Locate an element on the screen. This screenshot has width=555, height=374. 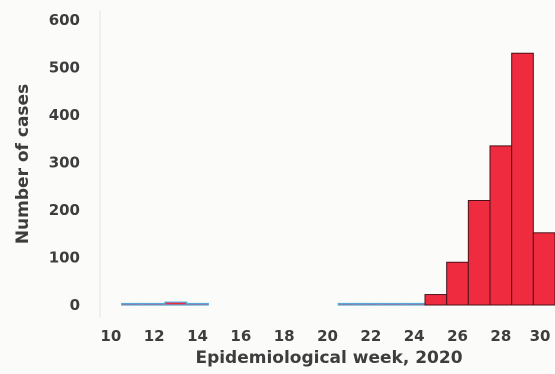
y-tick-label: 200 is located at coordinates (64, 210).